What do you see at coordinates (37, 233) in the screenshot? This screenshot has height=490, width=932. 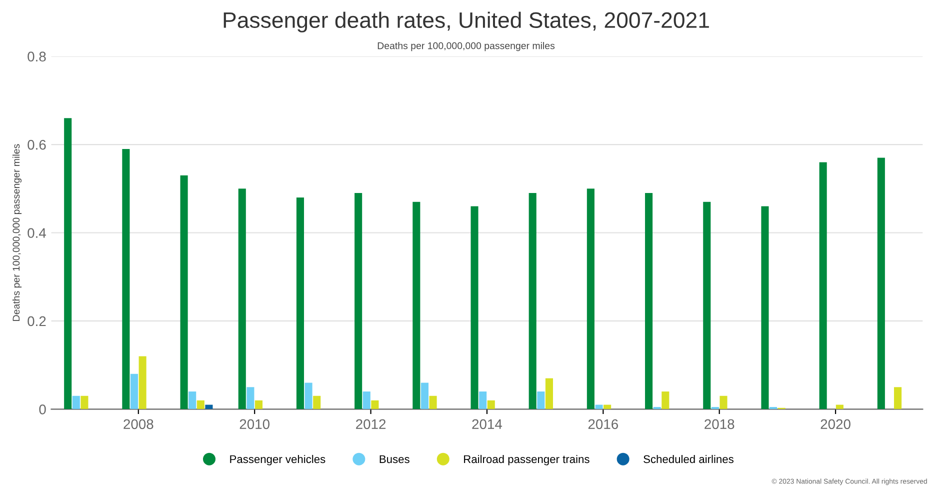 I see `y-tick-label: 0.4` at bounding box center [37, 233].